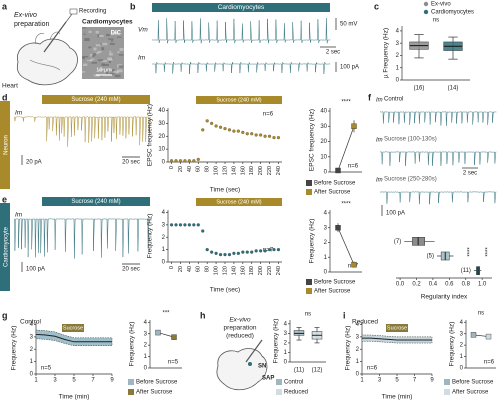  I want to click on label: 10 µm, so click(104, 70).